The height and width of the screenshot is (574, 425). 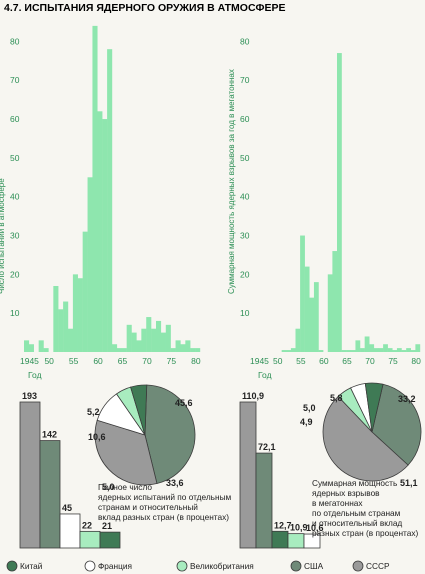 What do you see at coordinates (245, 80) in the screenshot?
I see `y-tick-label: 70` at bounding box center [245, 80].